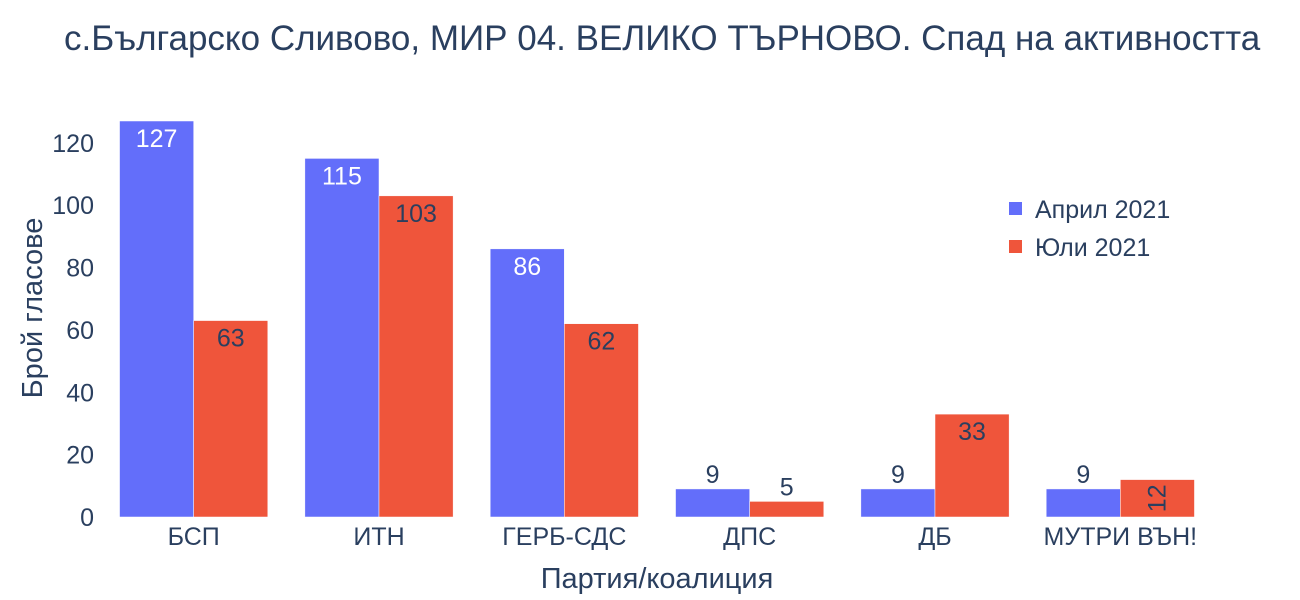 The height and width of the screenshot is (600, 1300). I want to click on legend-label: Юли 2021, so click(1092, 248).